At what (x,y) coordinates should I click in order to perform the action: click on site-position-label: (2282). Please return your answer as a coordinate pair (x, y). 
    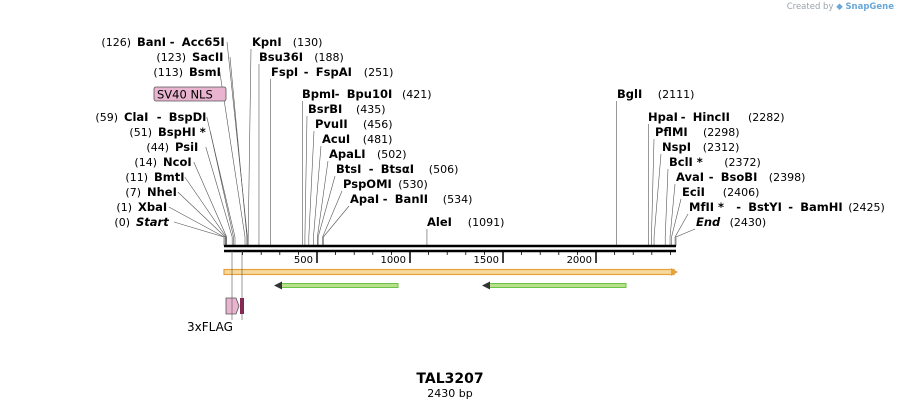
    Looking at the image, I should click on (766, 117).